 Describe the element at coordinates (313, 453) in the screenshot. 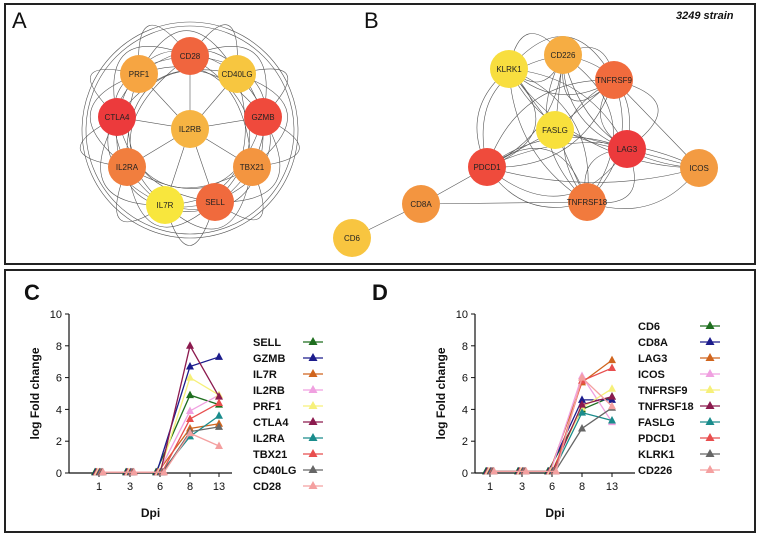

I see `legend-marker-tbx21` at that location.